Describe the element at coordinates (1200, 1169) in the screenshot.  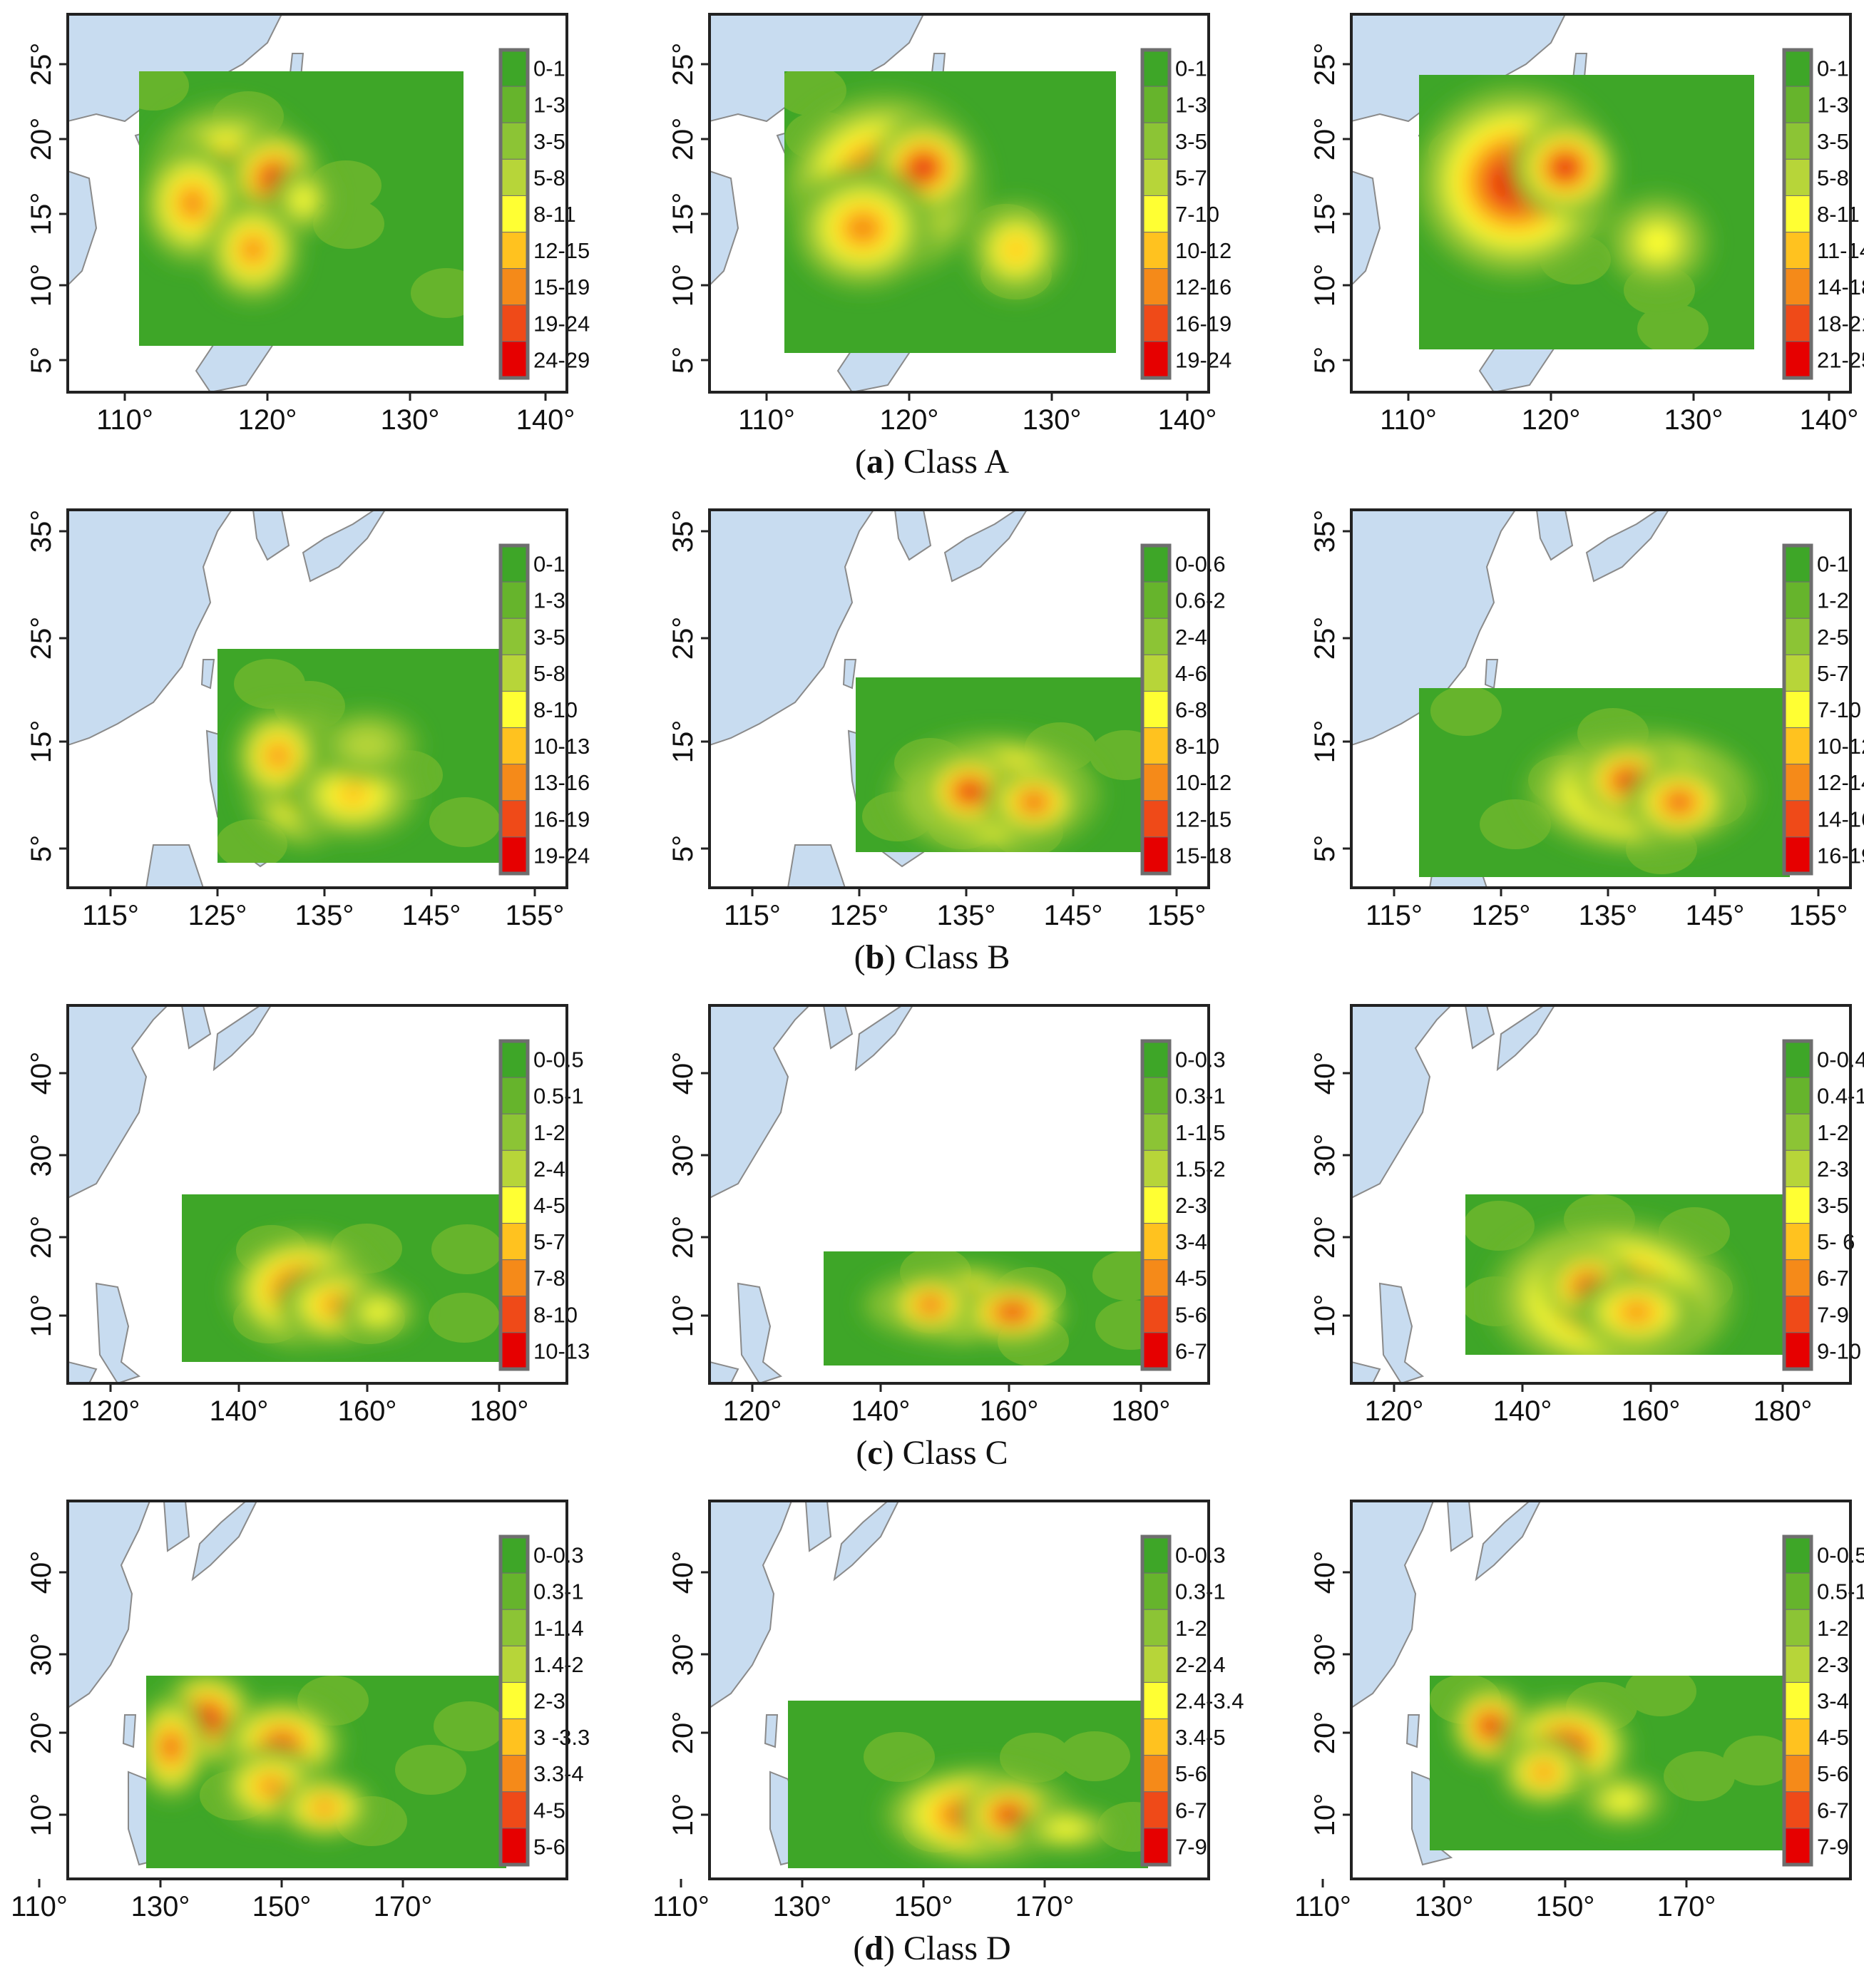
I see `legend-label: 1.5-2` at that location.